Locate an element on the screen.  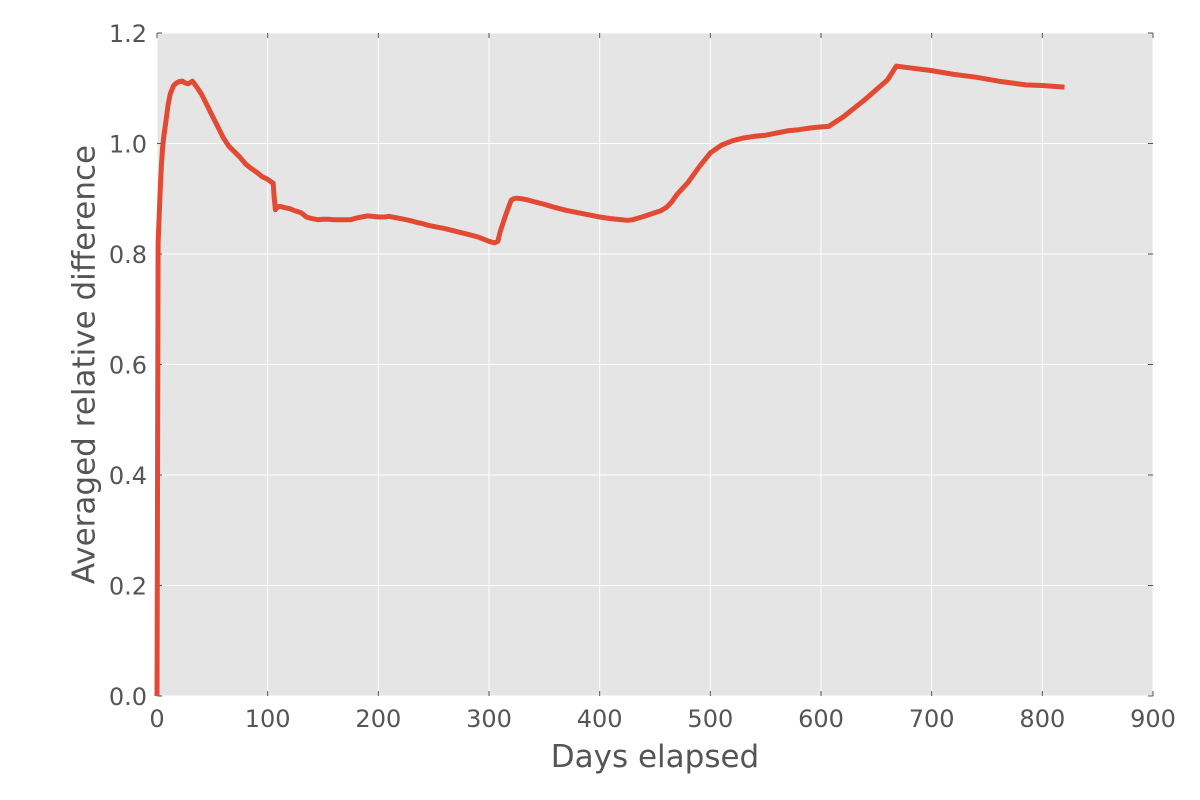
x-tick-label: 200 is located at coordinates (378, 719).